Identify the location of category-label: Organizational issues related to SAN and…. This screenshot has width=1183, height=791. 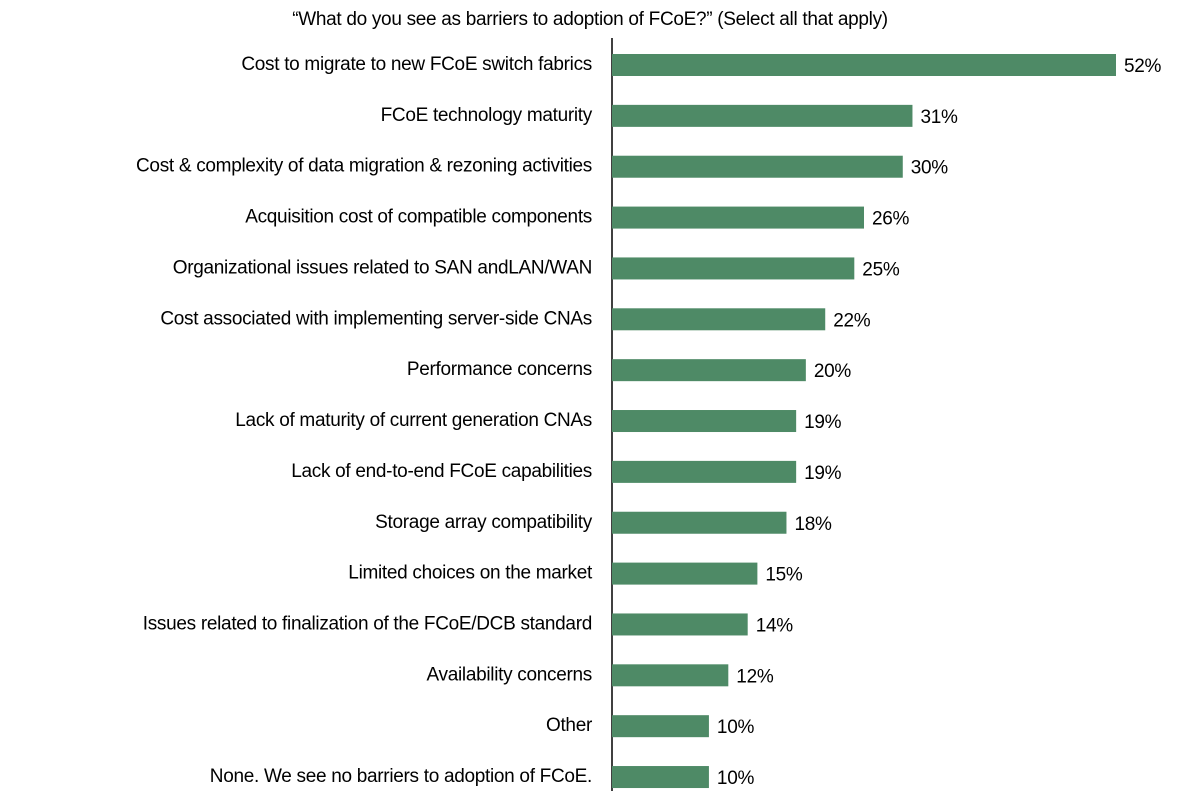
(382, 267).